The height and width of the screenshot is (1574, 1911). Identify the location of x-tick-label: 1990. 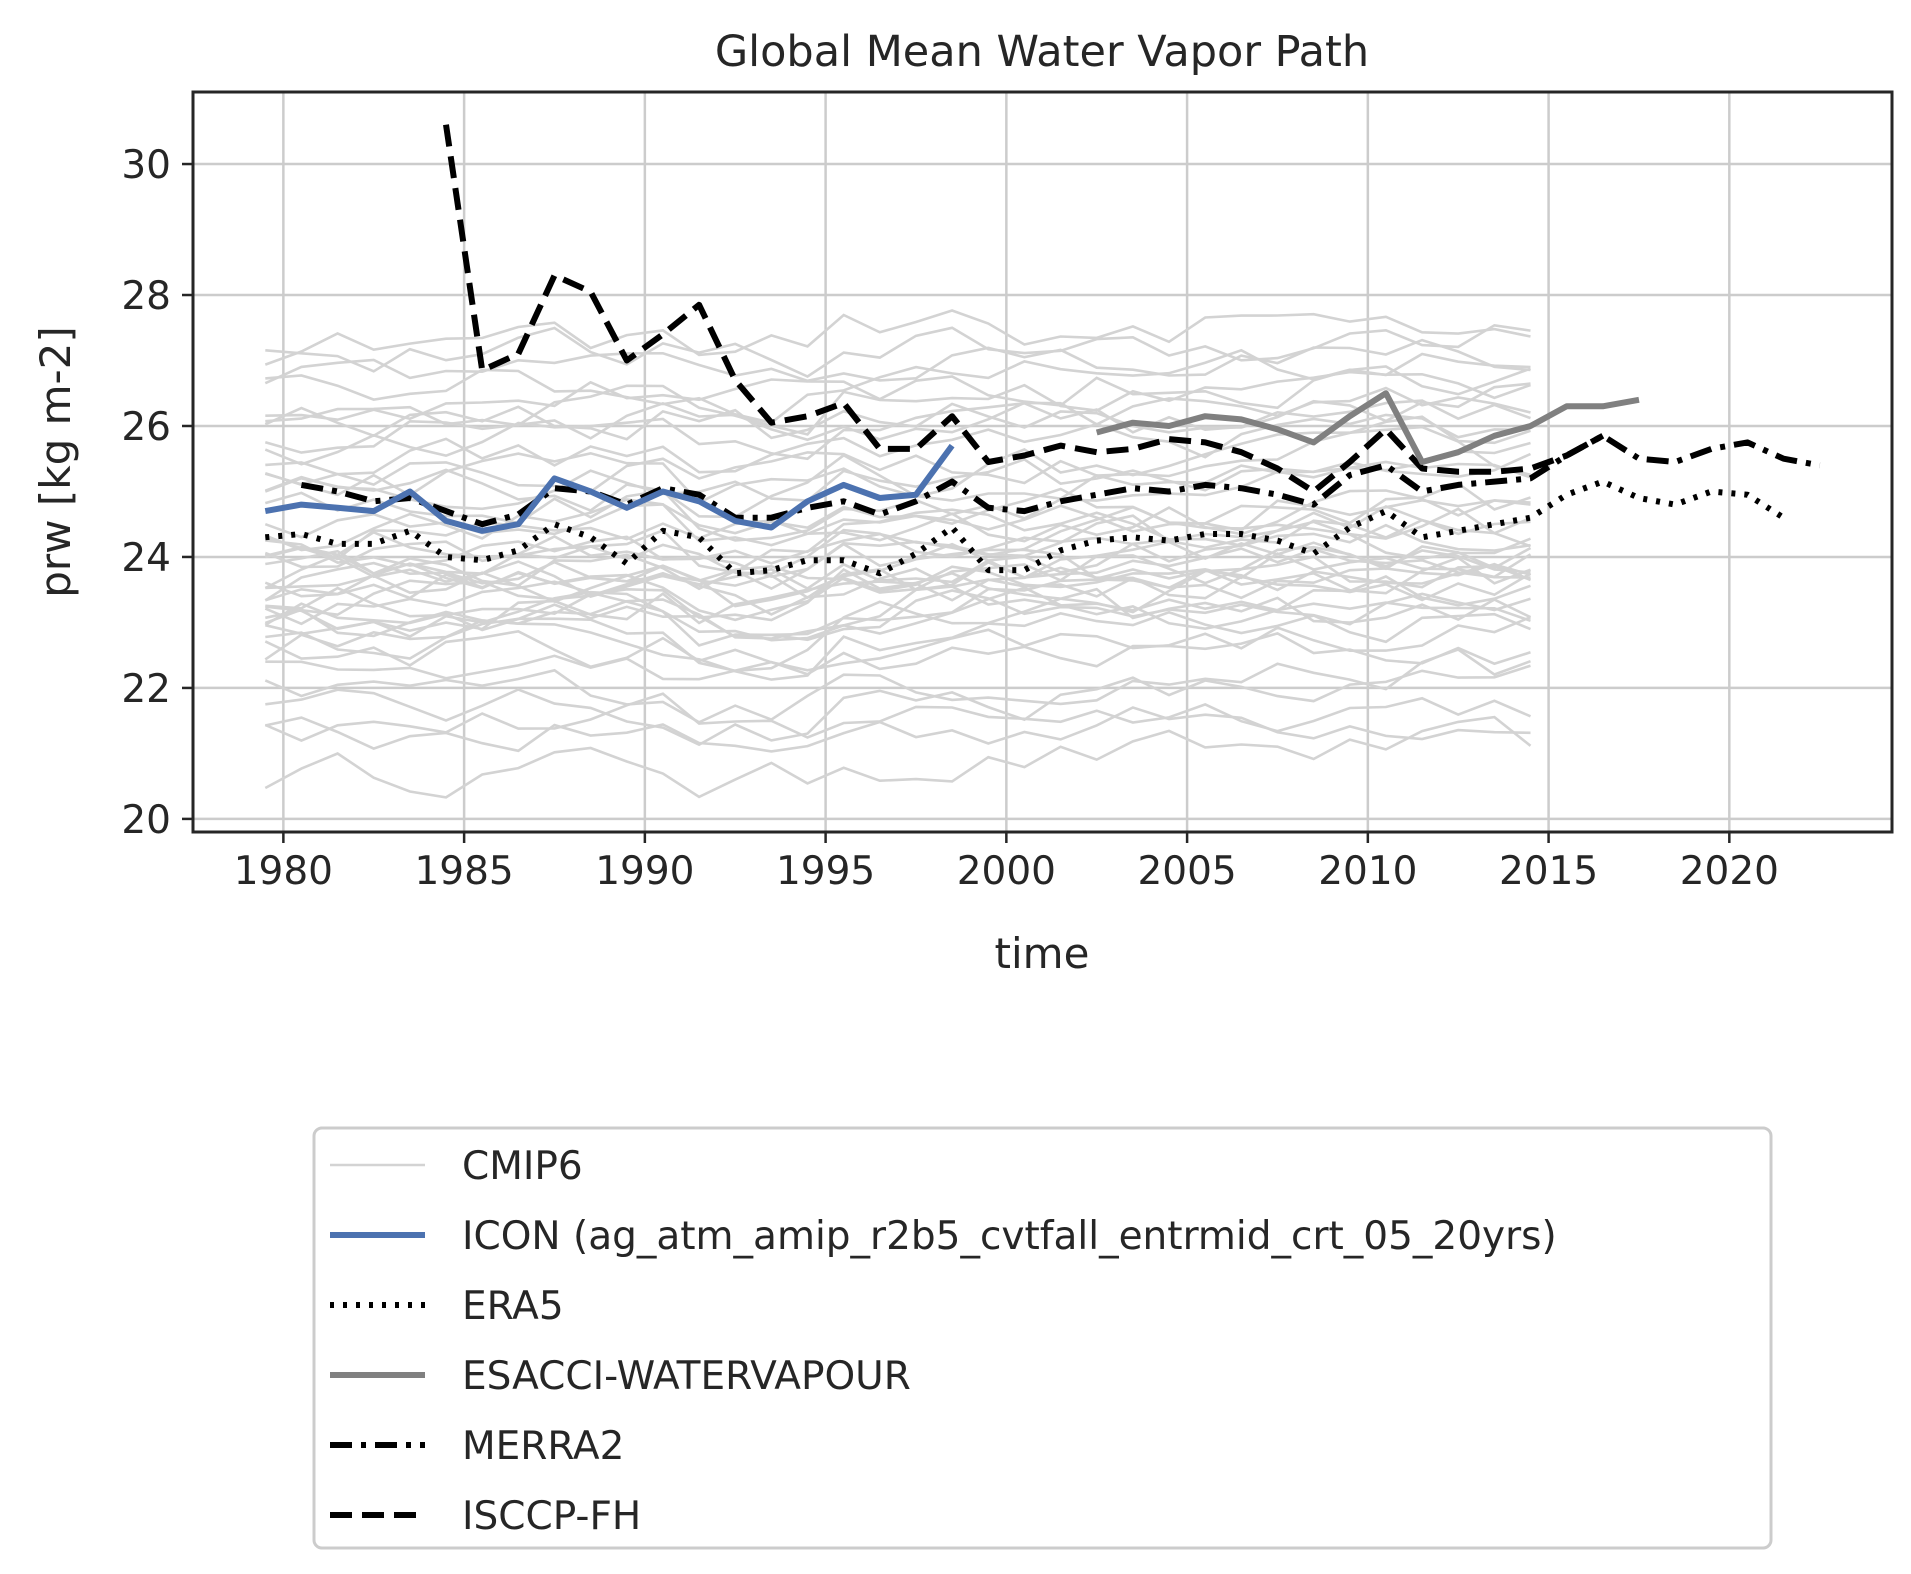
(644, 871).